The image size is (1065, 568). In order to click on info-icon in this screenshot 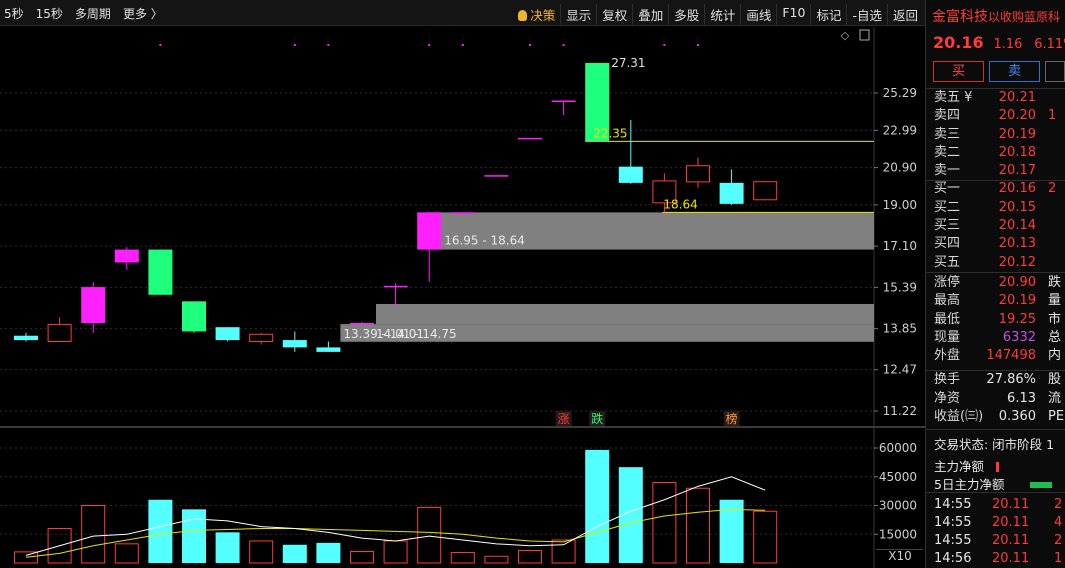, I will do `click(997, 467)`.